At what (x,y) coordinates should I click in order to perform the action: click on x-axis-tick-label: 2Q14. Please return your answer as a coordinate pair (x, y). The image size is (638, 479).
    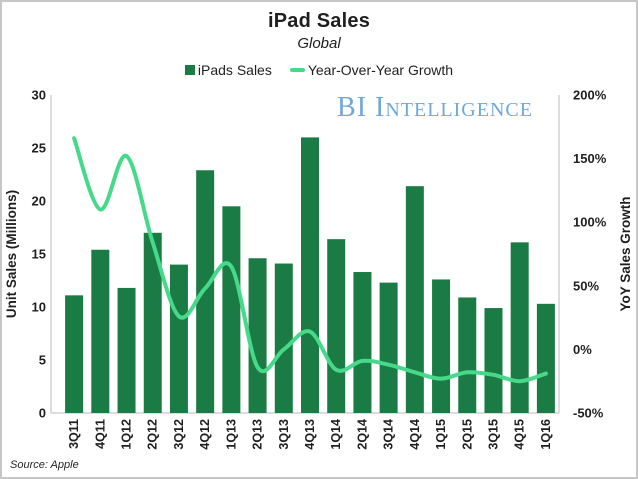
    Looking at the image, I should click on (362, 434).